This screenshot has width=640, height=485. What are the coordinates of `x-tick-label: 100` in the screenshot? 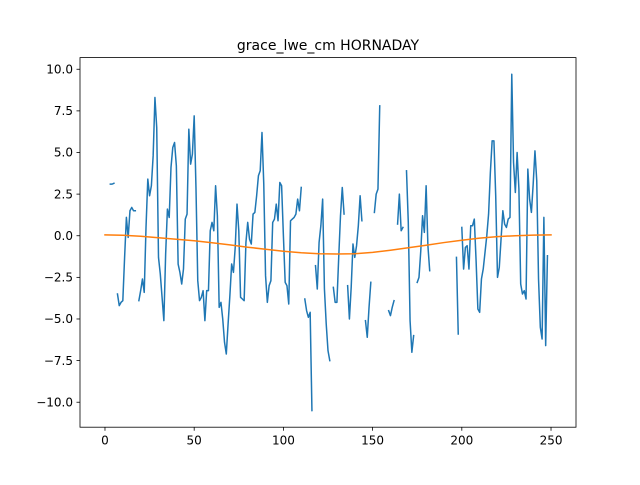 It's located at (283, 441).